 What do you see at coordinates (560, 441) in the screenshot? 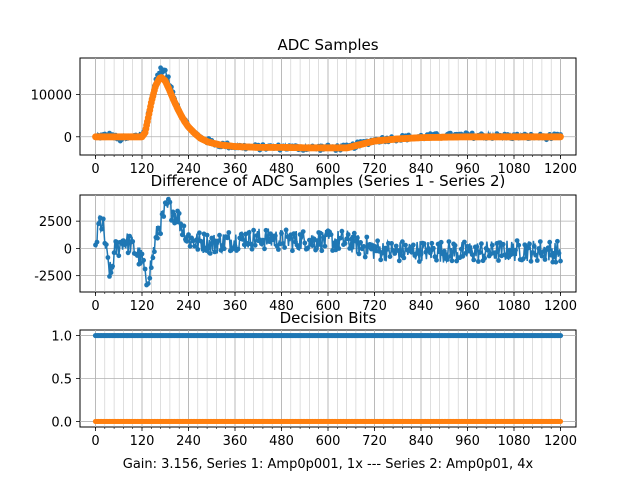
I see `decision-bits-x-tick-label: 1200` at bounding box center [560, 441].